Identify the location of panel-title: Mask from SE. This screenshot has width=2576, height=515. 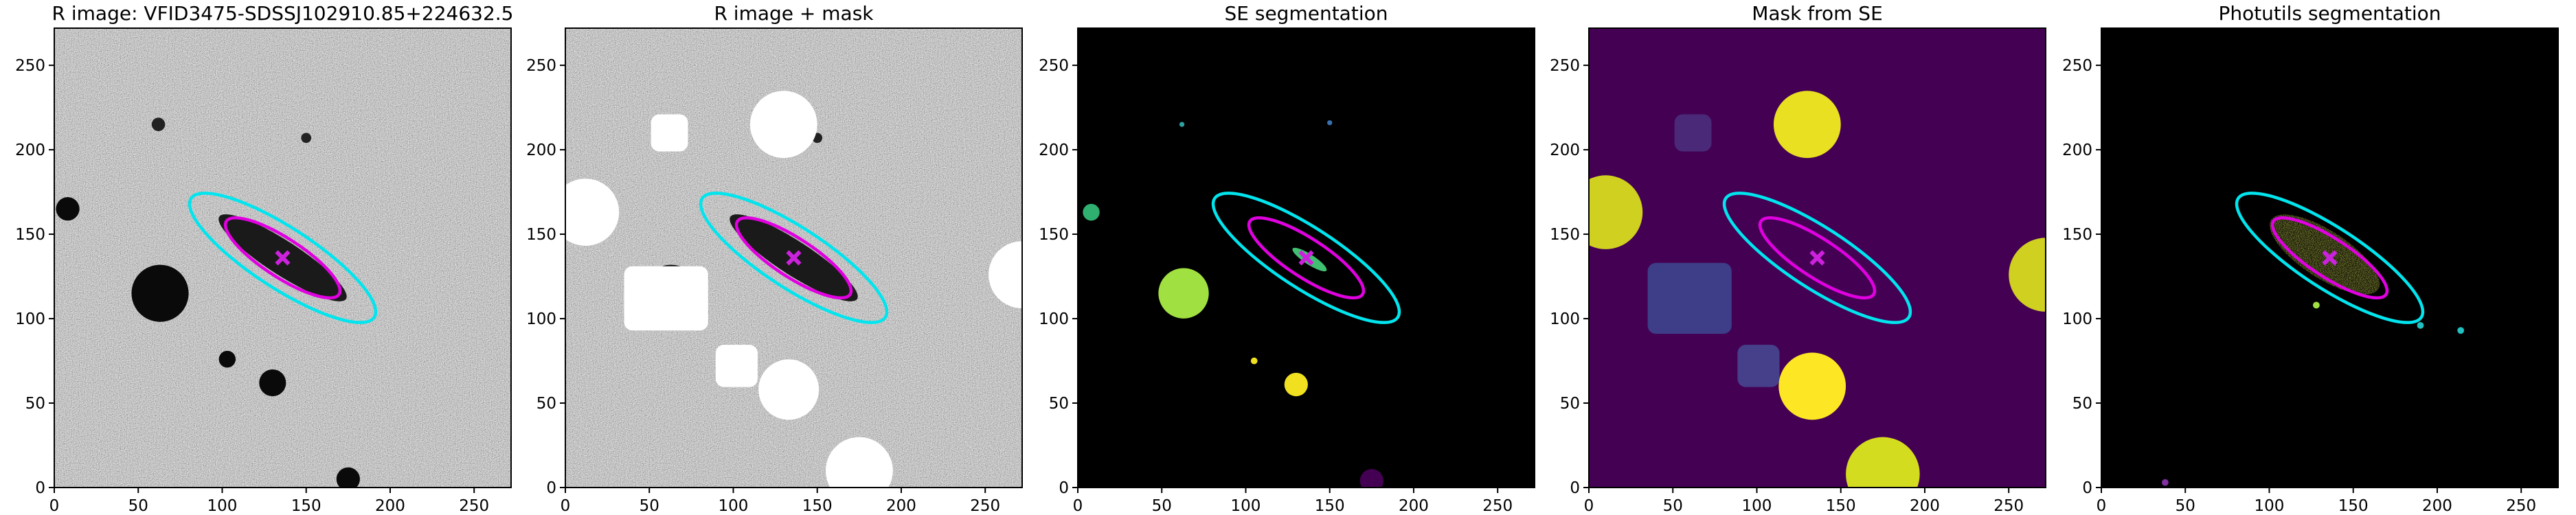
(1817, 13).